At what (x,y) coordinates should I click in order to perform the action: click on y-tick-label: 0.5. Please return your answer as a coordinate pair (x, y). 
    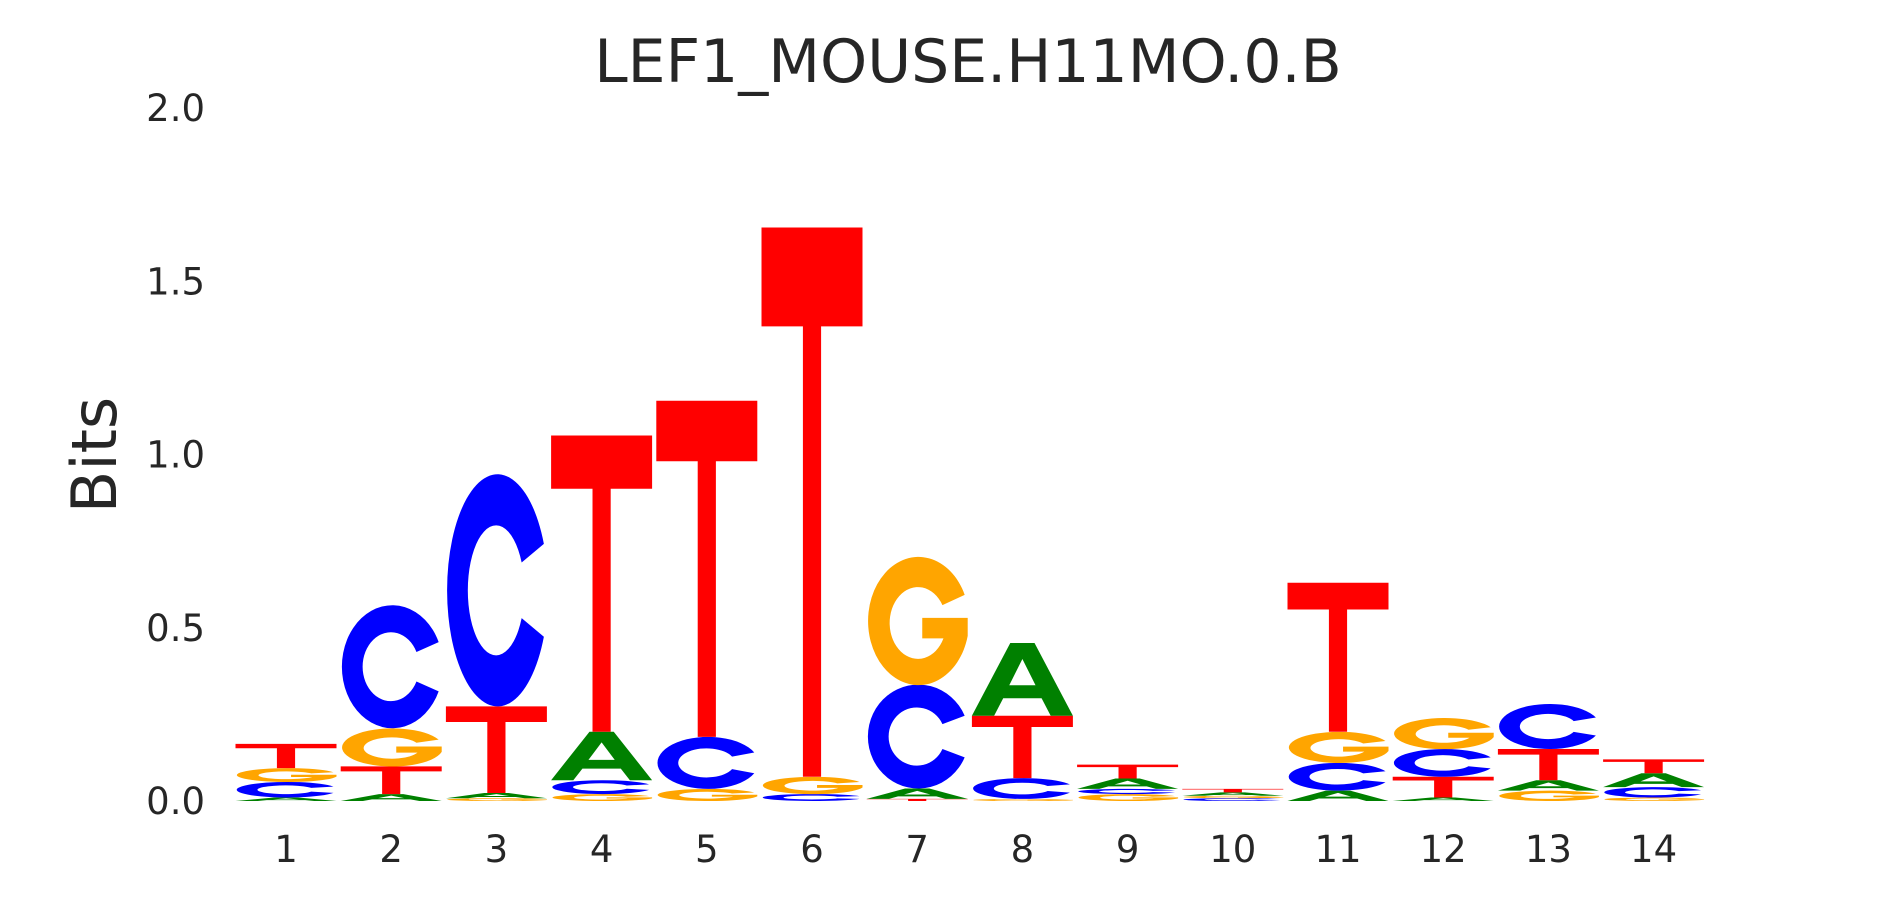
    Looking at the image, I should click on (175, 628).